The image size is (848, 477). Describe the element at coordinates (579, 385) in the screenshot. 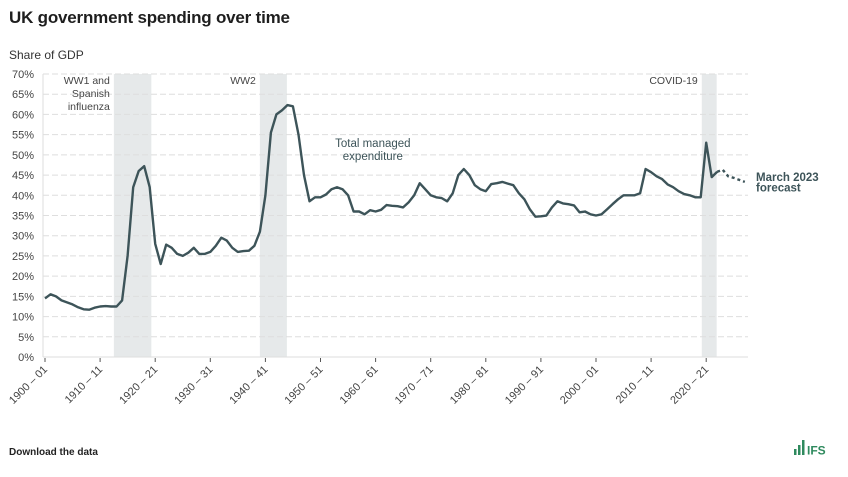

I see `x-tick-label: 2000 – 01` at that location.